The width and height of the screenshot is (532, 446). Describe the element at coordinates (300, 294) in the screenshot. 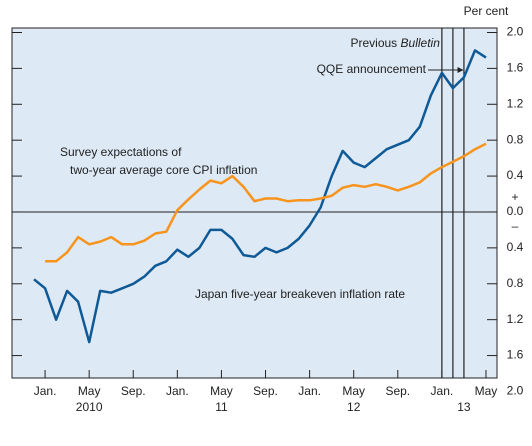

I see `series-label: Japan five-year breakeven inflation rate` at that location.